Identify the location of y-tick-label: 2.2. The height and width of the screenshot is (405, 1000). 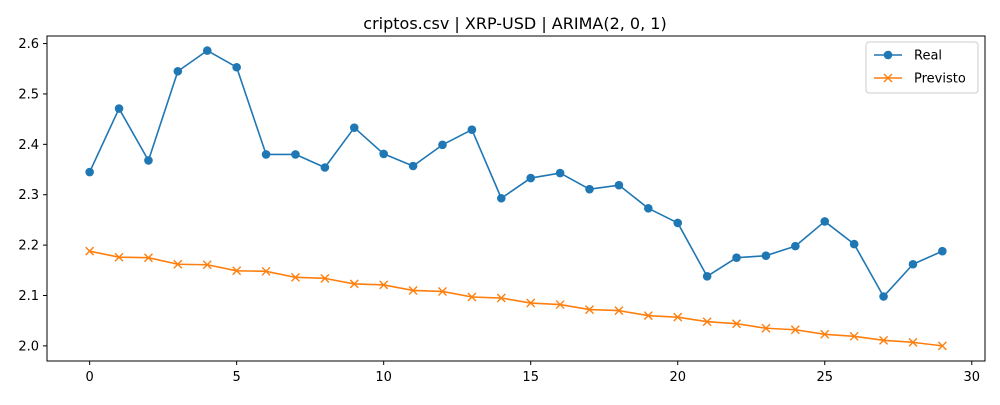
(28, 246).